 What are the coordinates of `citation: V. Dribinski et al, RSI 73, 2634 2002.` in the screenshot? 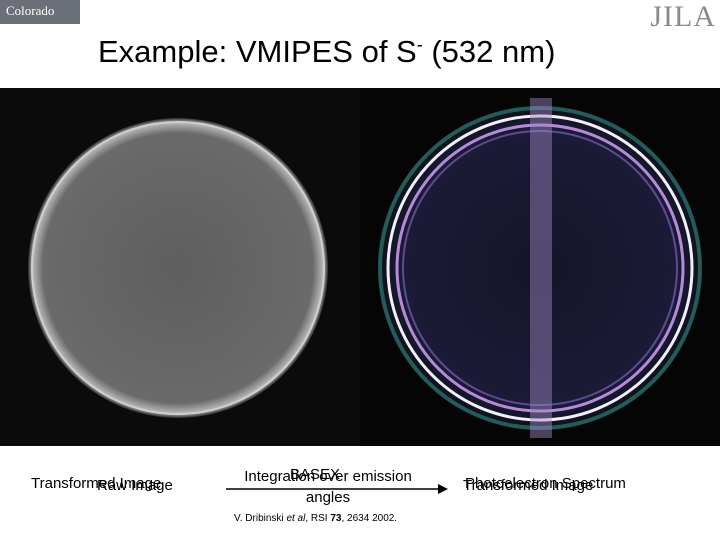 It's located at (315, 518).